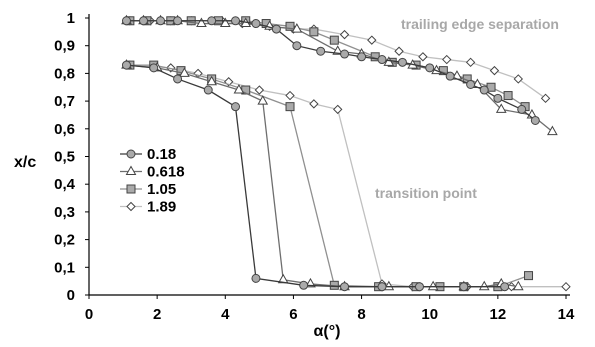  I want to click on legend-item-0.618: 0.618, so click(152, 172).